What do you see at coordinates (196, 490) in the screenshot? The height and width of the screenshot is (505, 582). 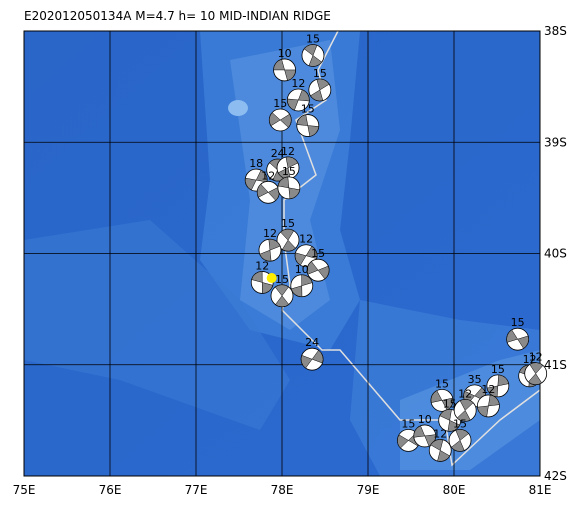 I see `lon-tick-label: 77E` at bounding box center [196, 490].